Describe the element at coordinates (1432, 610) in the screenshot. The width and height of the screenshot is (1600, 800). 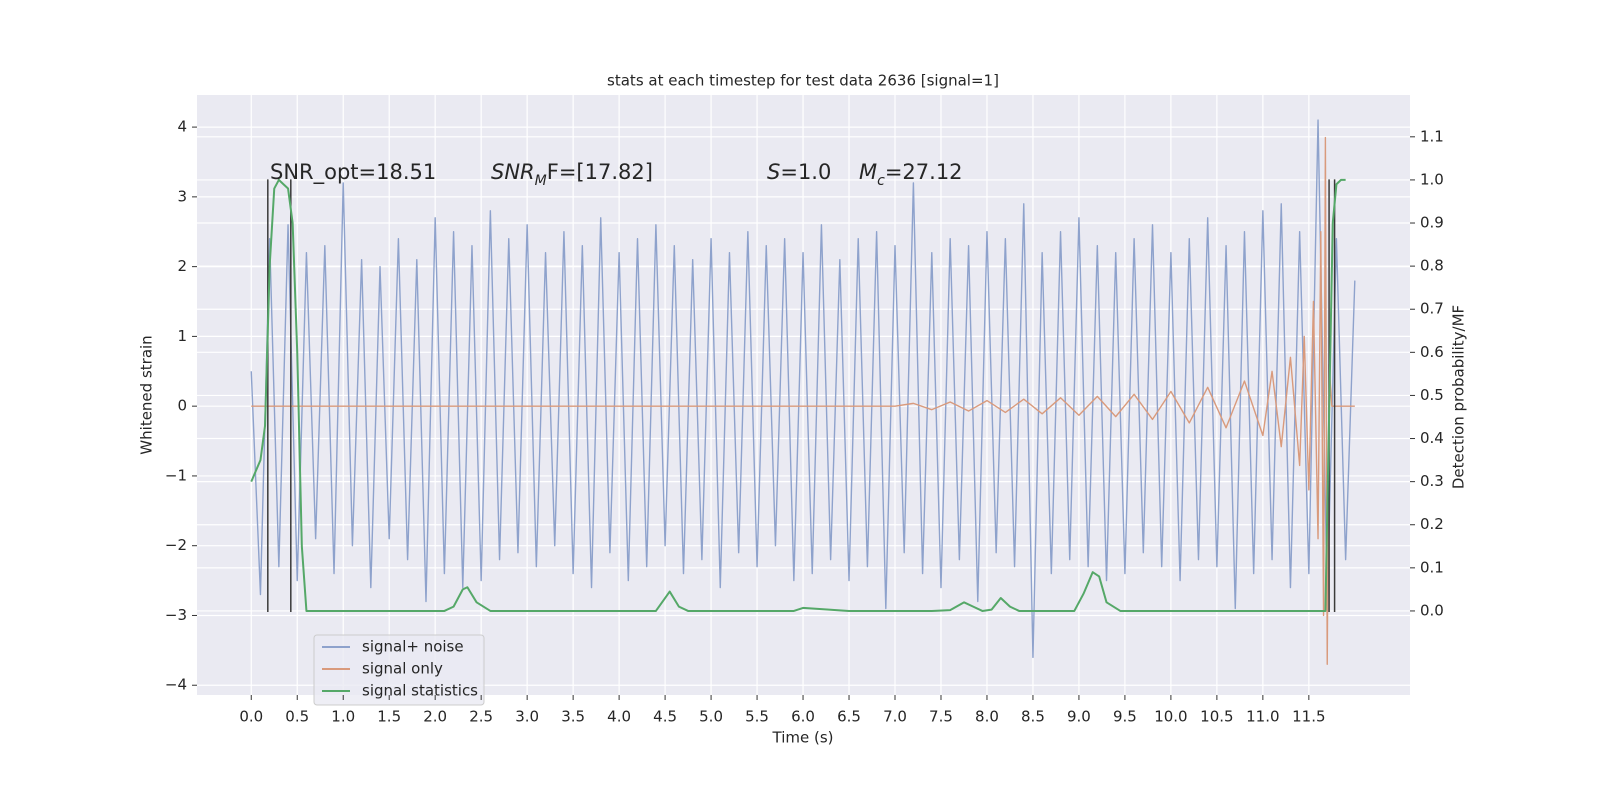
I see `y2-tick-label: 0.0` at that location.